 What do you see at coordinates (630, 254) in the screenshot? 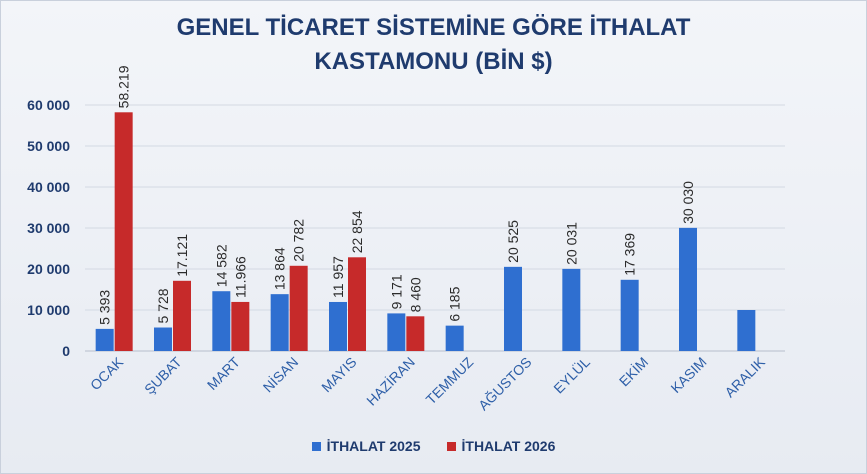
I see `data-label: 17 369` at bounding box center [630, 254].